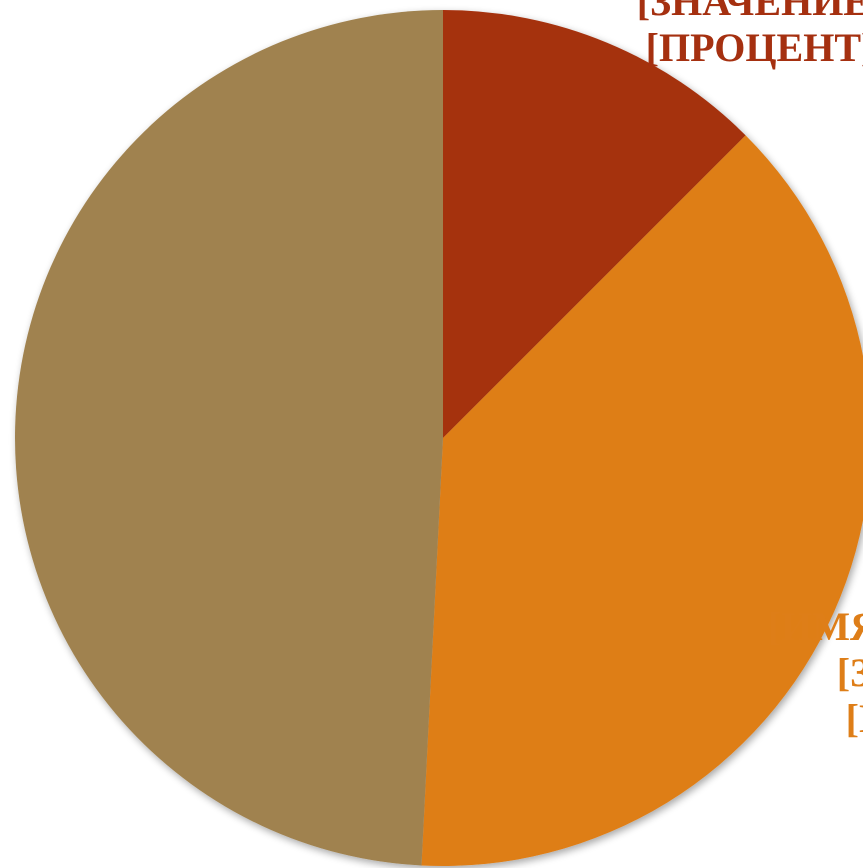 The width and height of the screenshot is (863, 868). What do you see at coordinates (750, 12) in the screenshot?
I see `pie-slice-1-label-line: [ЗНАЧЕНИЕ]` at bounding box center [750, 12].